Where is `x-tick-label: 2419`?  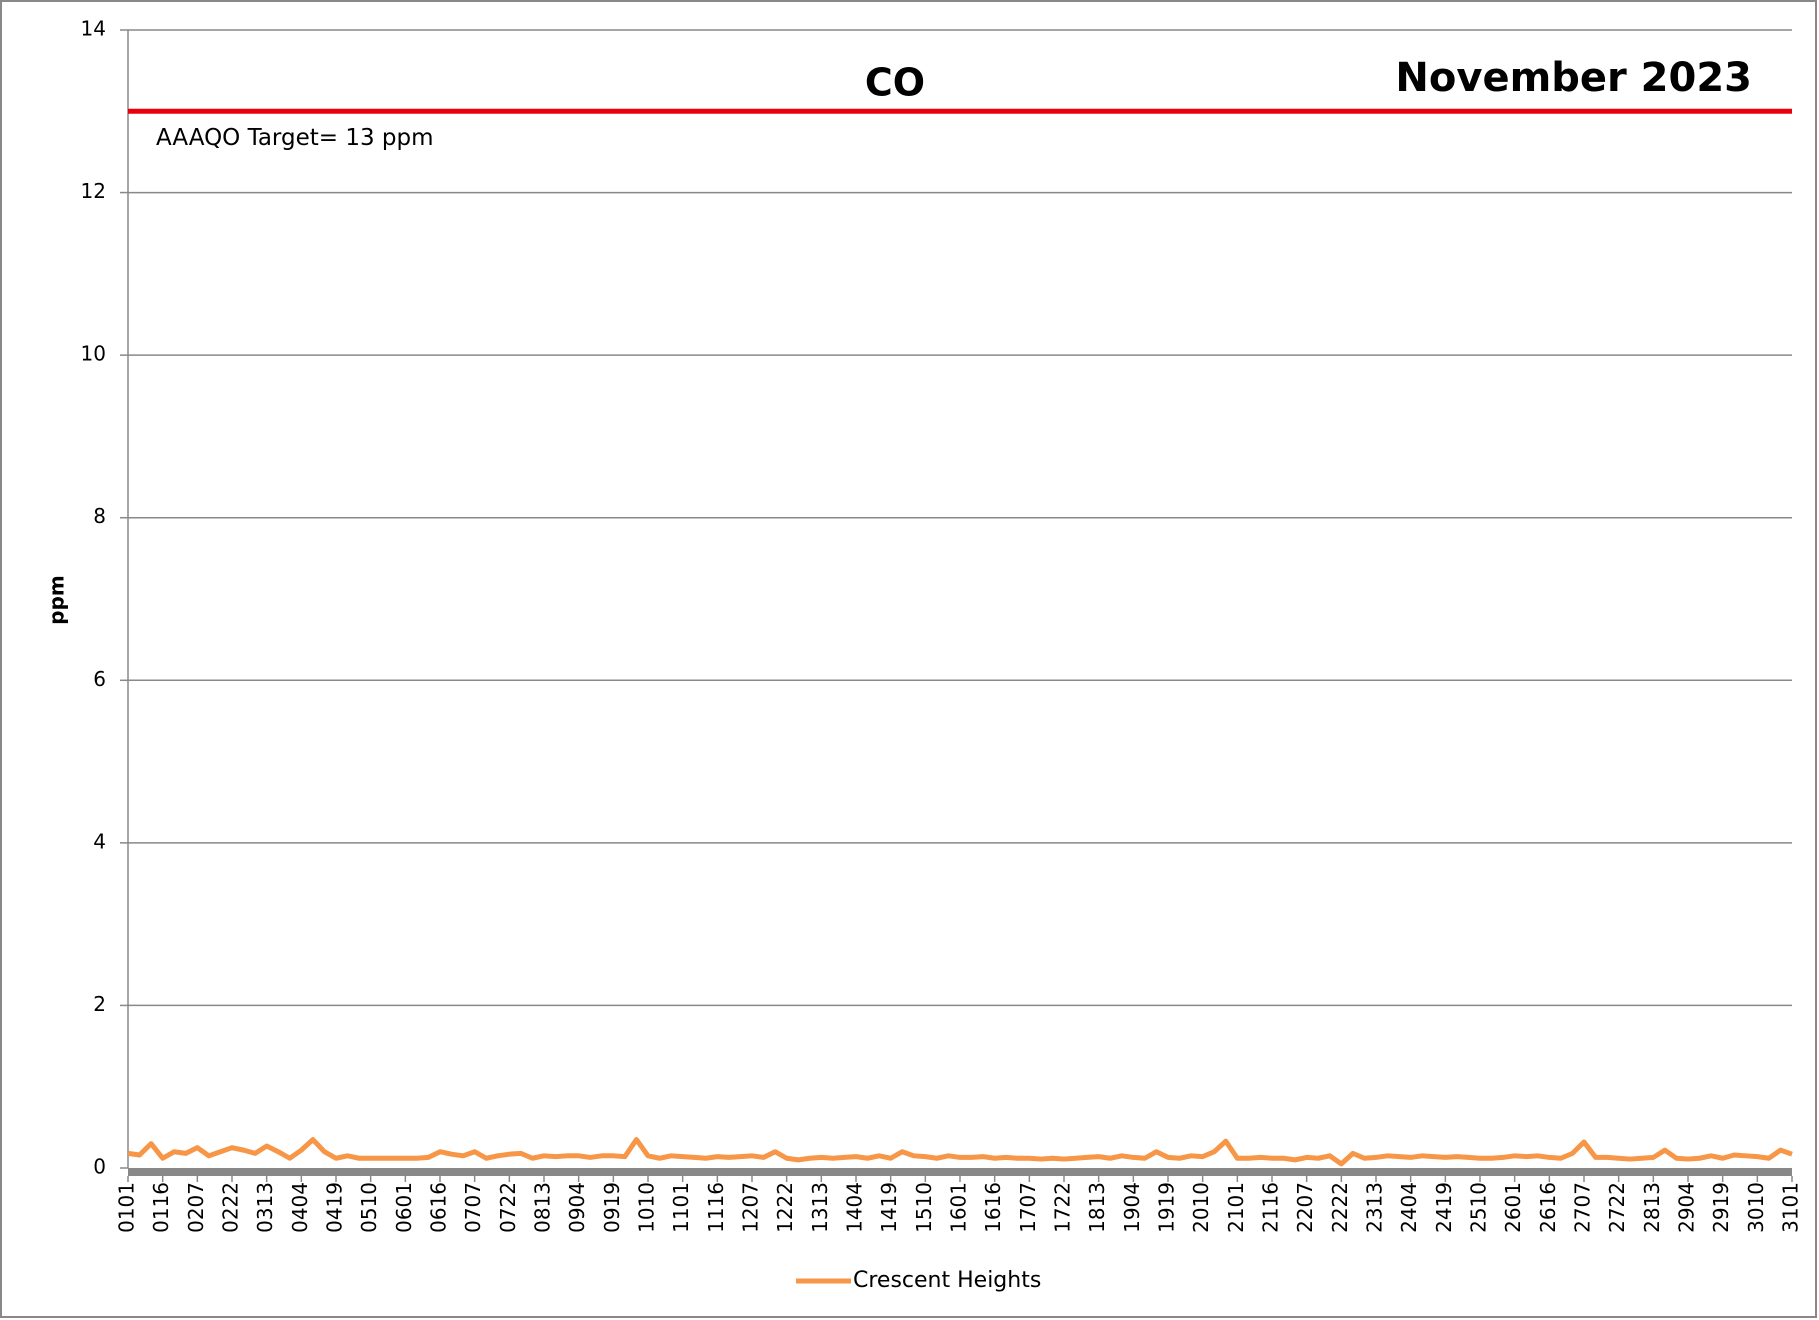 x-tick-label: 2419 is located at coordinates (1444, 1207).